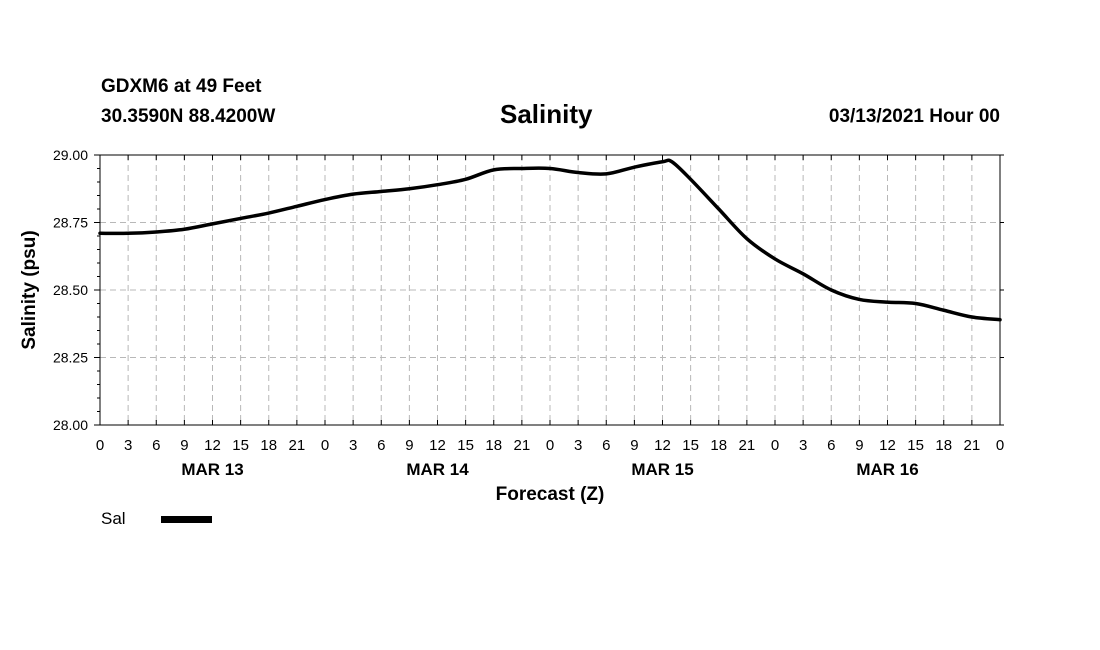  What do you see at coordinates (437, 469) in the screenshot?
I see `day-label: MAR 14` at bounding box center [437, 469].